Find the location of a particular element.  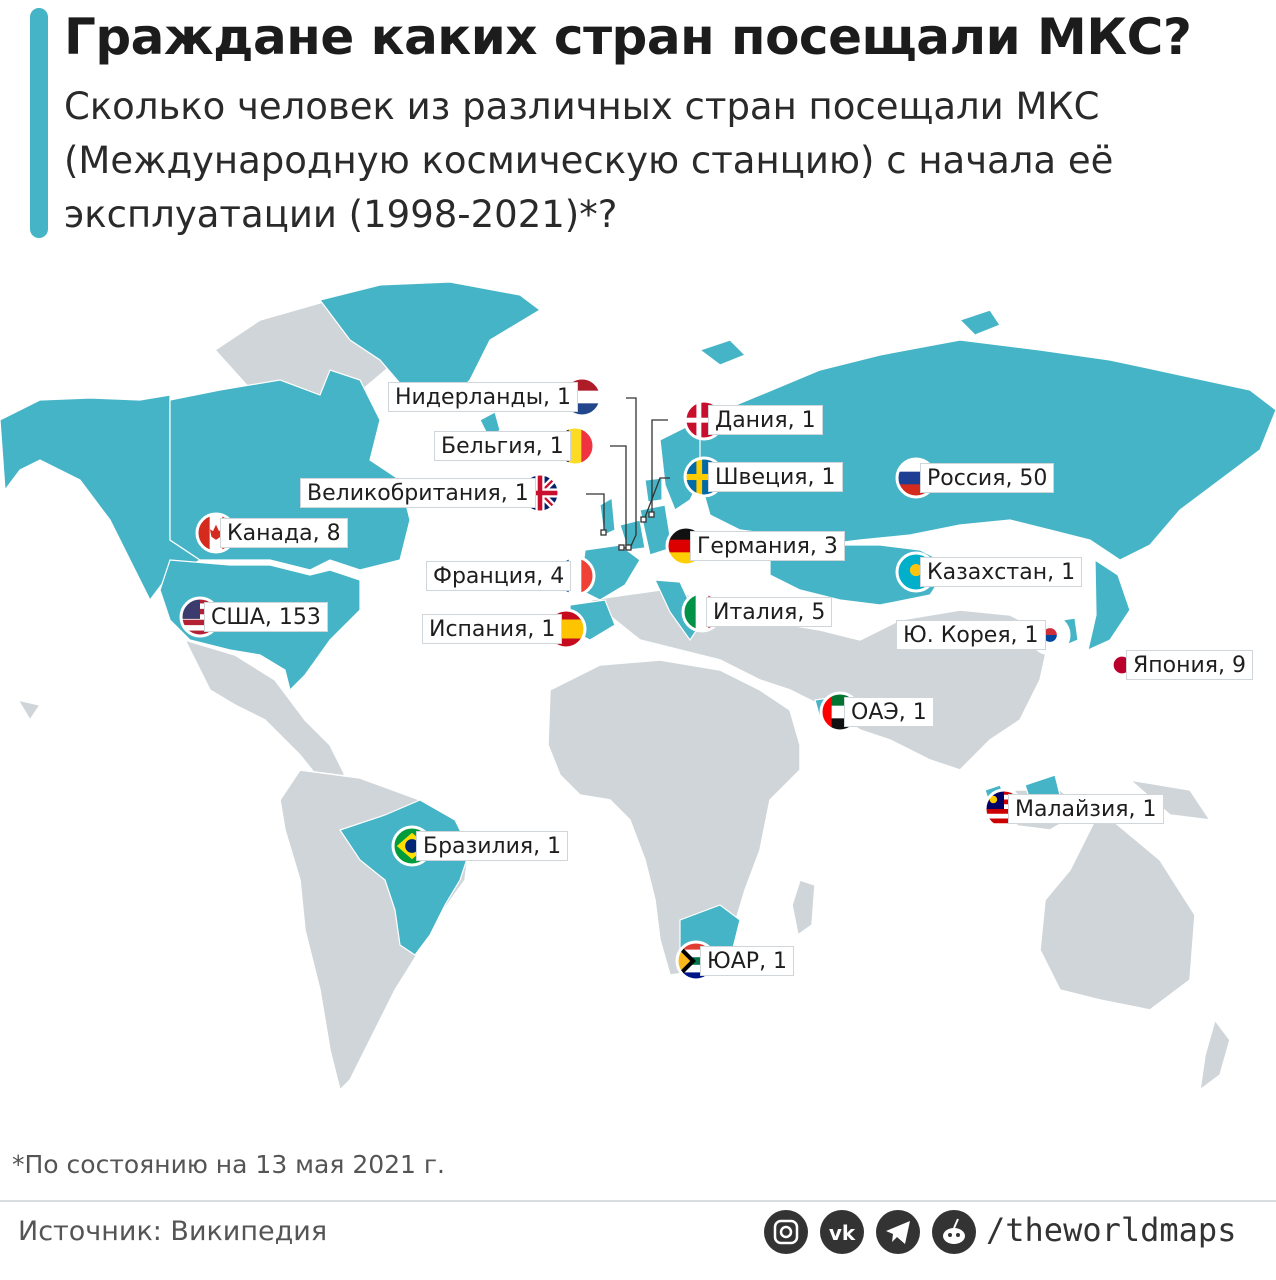

country-label-south_africa: ЮАР, 1 is located at coordinates (747, 961).